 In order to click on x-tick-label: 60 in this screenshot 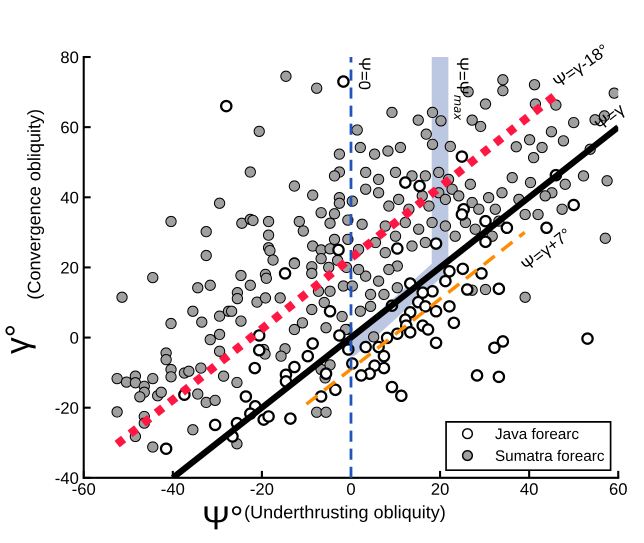, I will do `click(618, 489)`.